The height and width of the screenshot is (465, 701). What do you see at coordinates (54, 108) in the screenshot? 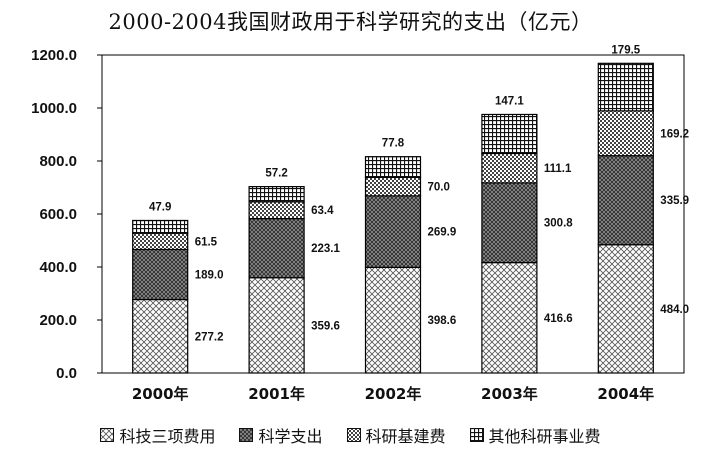
I see `y-tick-label: 1000.0` at bounding box center [54, 108].